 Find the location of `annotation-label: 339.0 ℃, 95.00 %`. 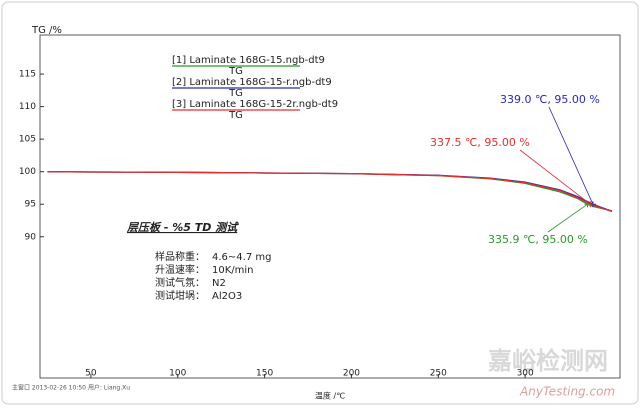

annotation-label: 339.0 ℃, 95.00 % is located at coordinates (550, 99).